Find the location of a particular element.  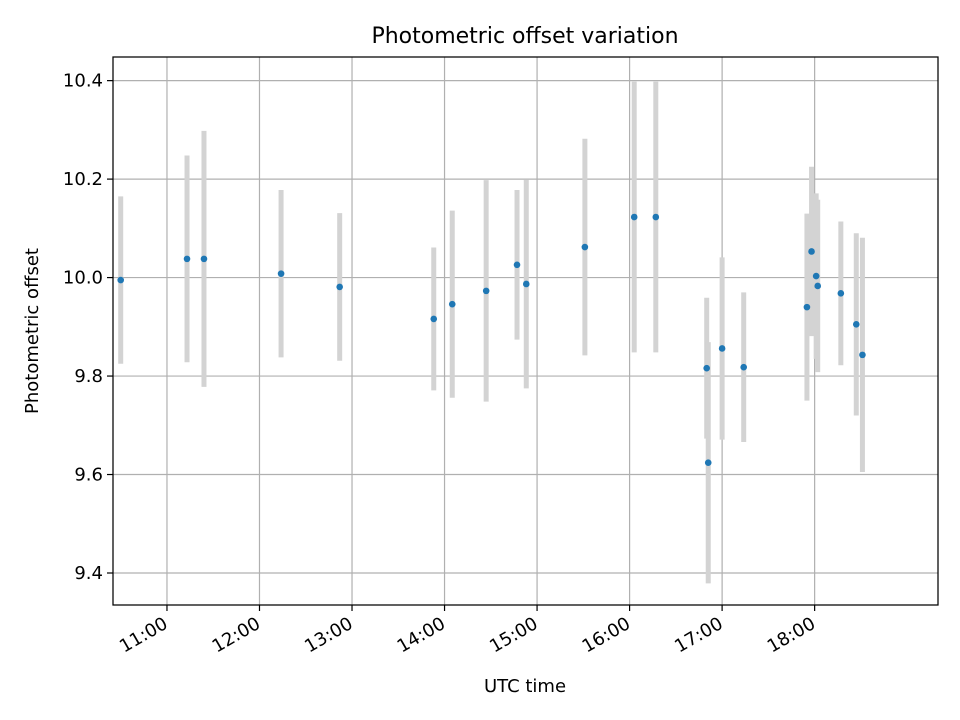

y-tick-label: 10.2 is located at coordinates (83, 179).